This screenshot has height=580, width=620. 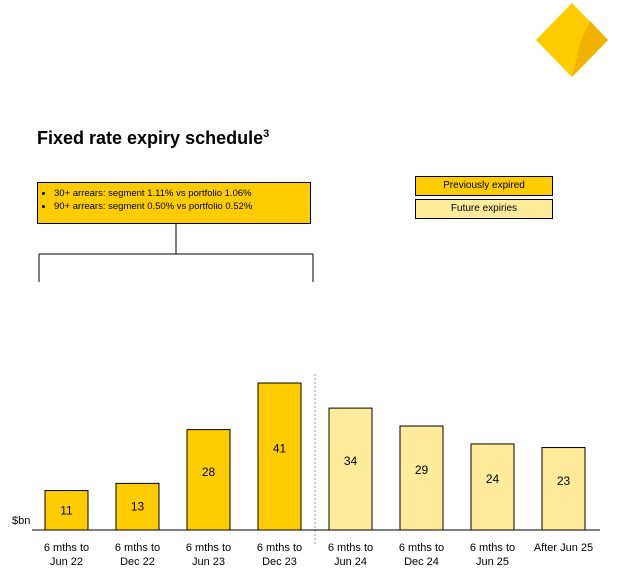 I want to click on bar-value-label: 29, so click(x=422, y=470).